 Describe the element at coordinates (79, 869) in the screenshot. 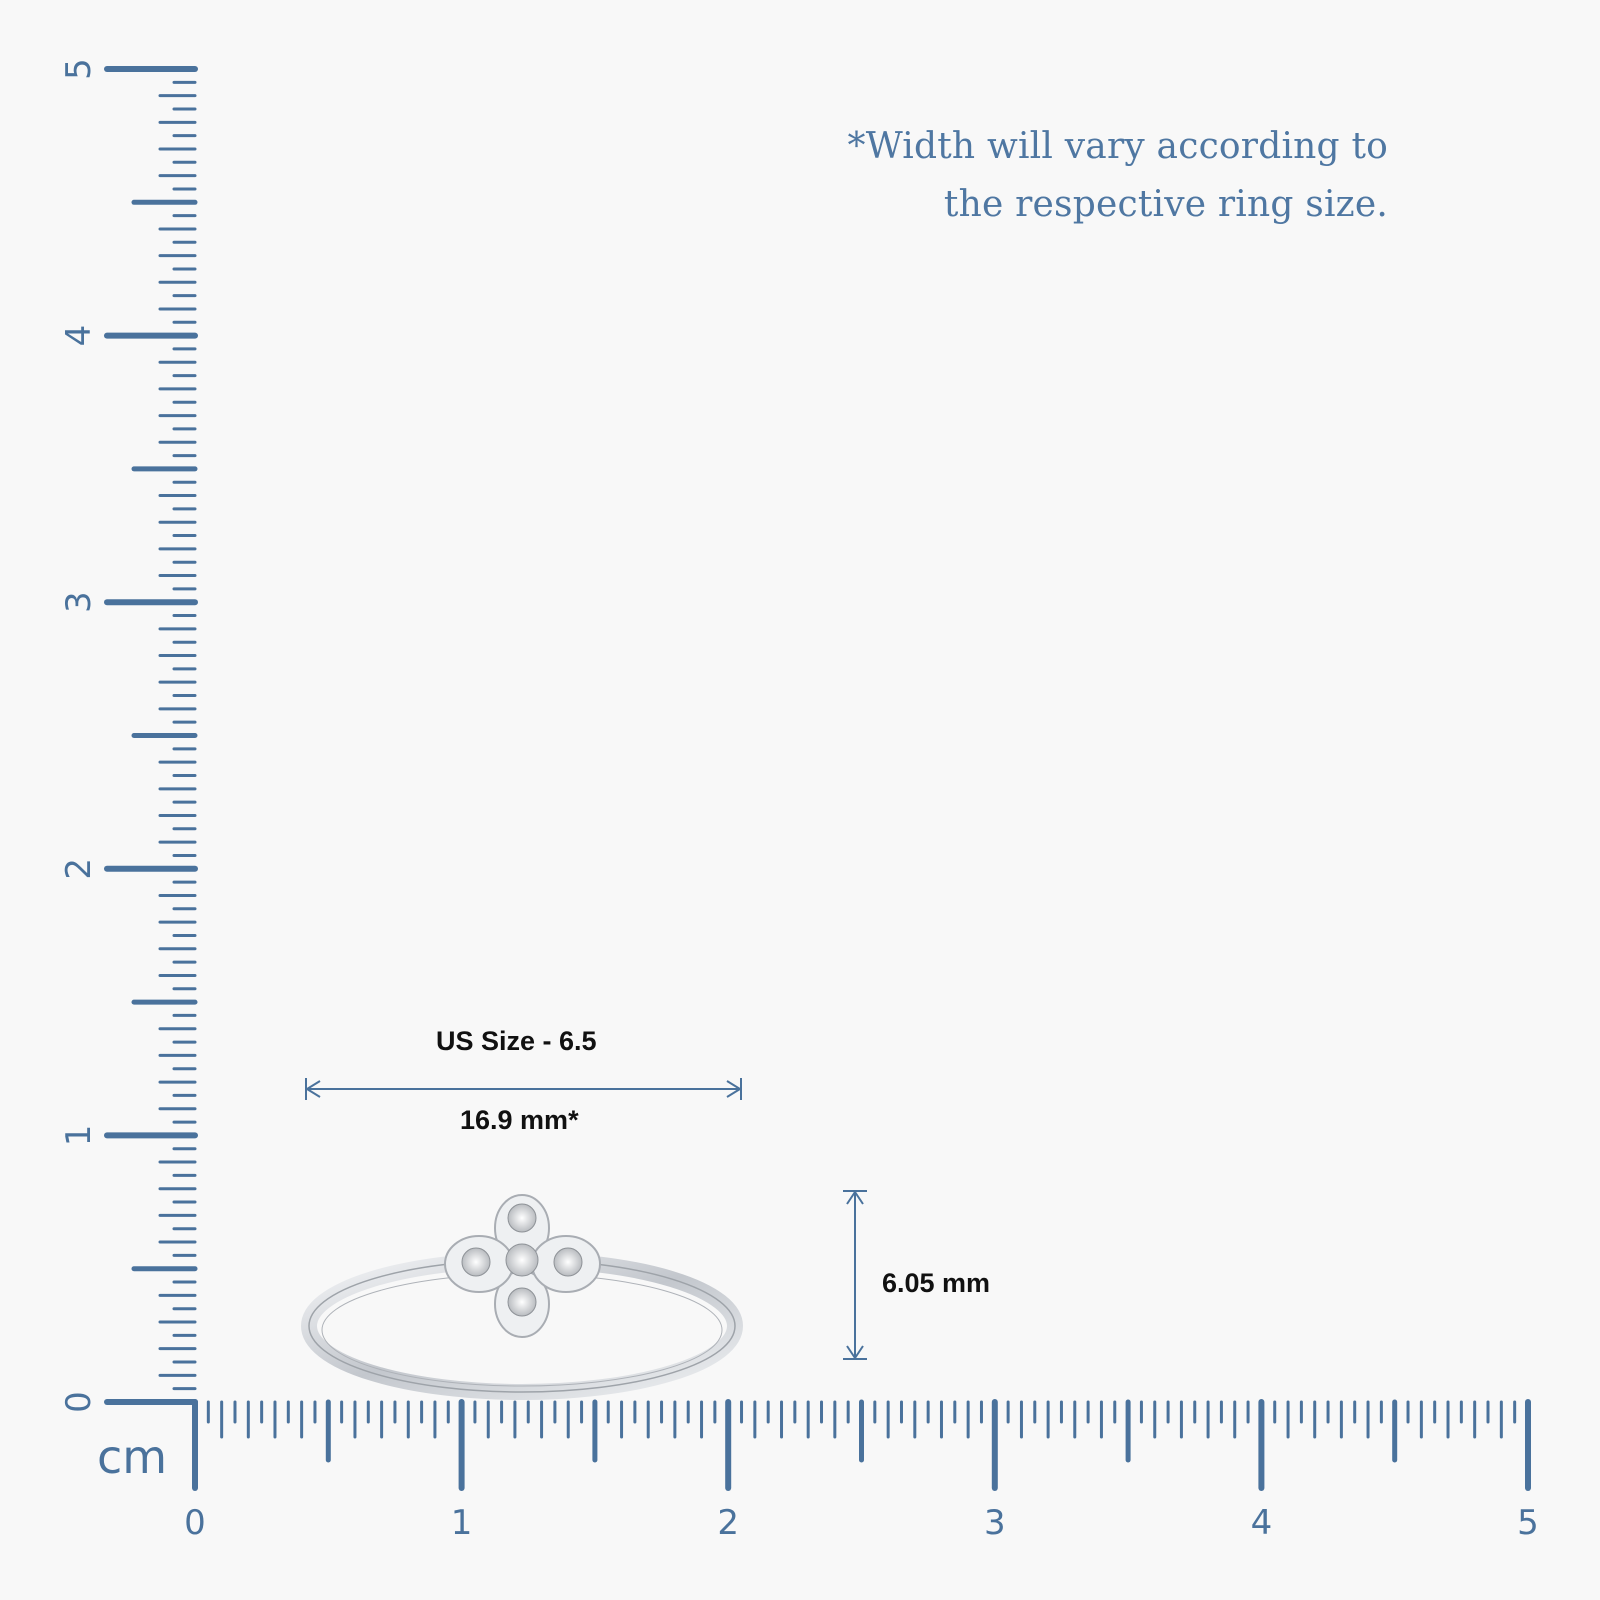

I see `y-tick-label: 2` at that location.